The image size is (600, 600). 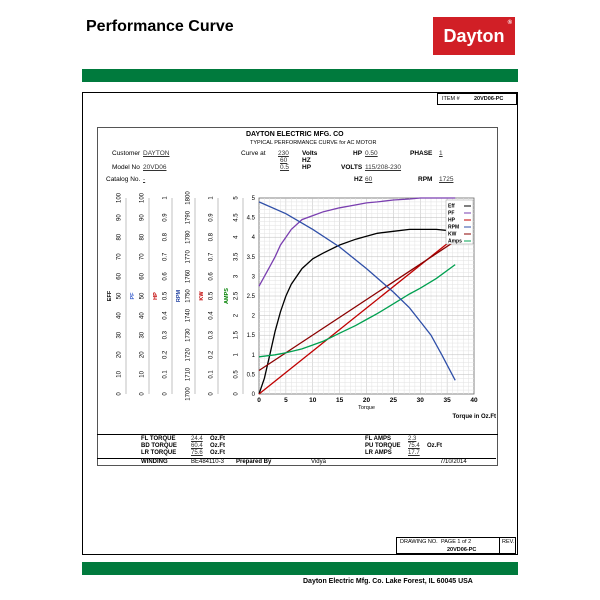 What do you see at coordinates (217, 453) in the screenshot?
I see `lr-torque-unit: Oz.Ft` at bounding box center [217, 453].